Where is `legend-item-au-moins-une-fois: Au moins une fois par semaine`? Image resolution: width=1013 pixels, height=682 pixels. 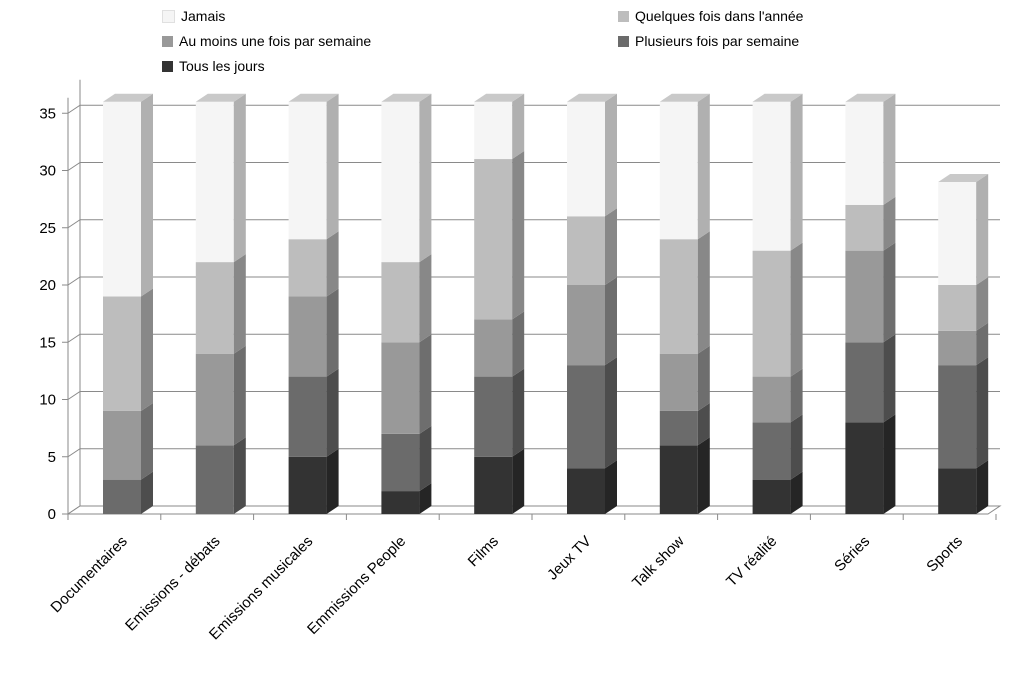
legend-item-au-moins-une-fois: Au moins une fois par semaine is located at coordinates (266, 41).